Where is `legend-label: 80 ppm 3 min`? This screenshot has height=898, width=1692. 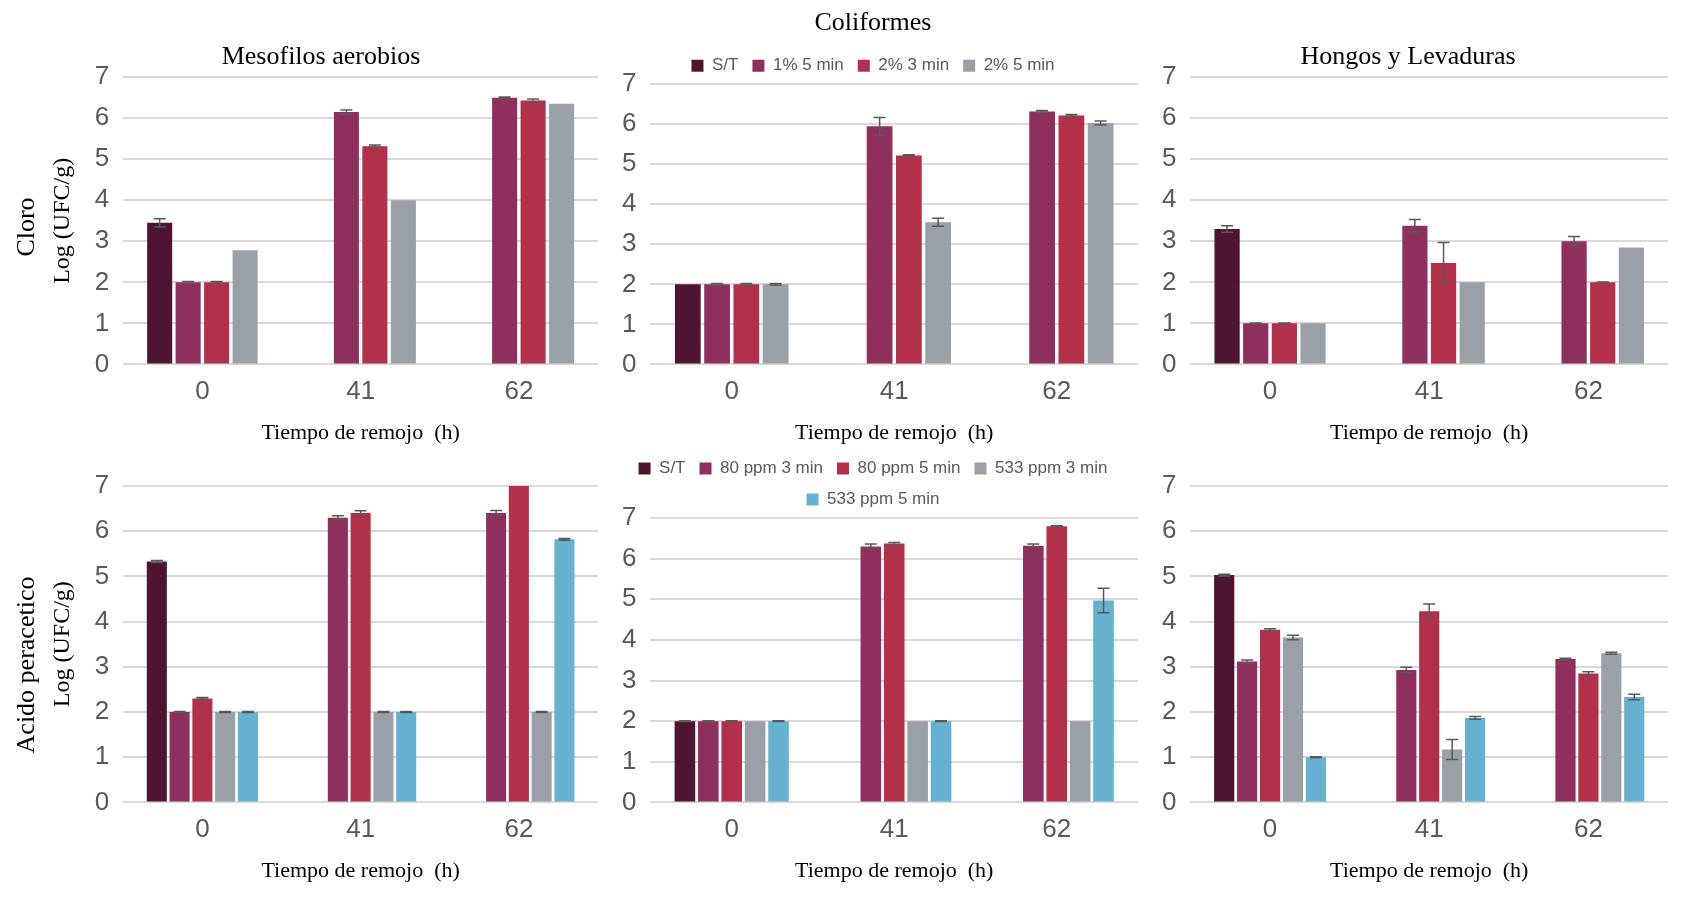
legend-label: 80 ppm 3 min is located at coordinates (771, 468).